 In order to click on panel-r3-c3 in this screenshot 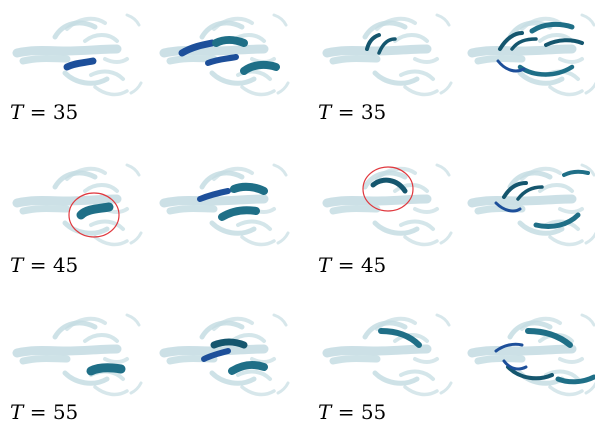, I will do `click(385, 355)`.